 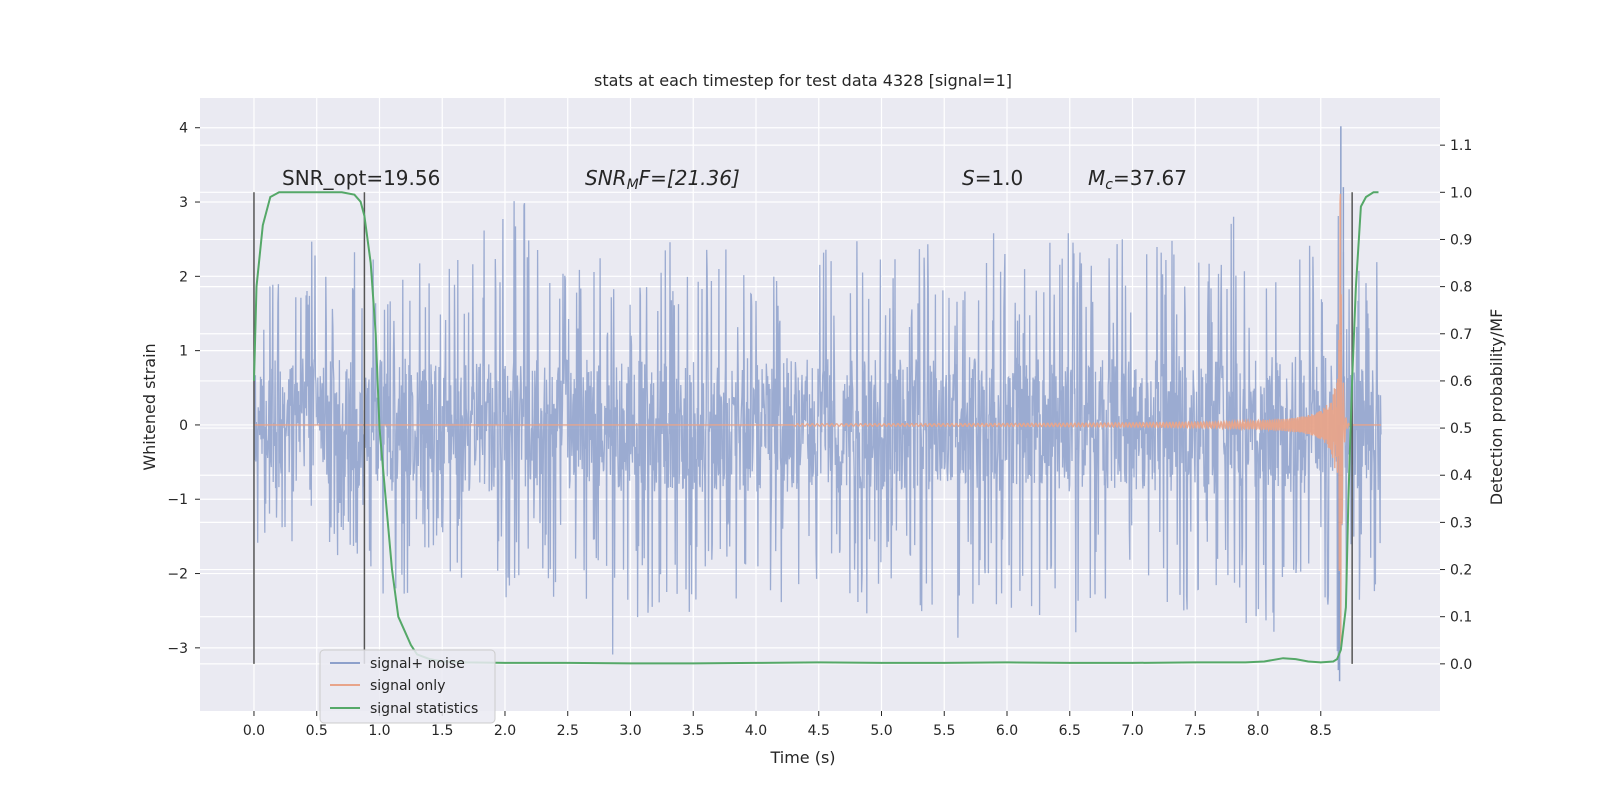 I want to click on y-right-tick-label: 0.3, so click(x=1461, y=523).